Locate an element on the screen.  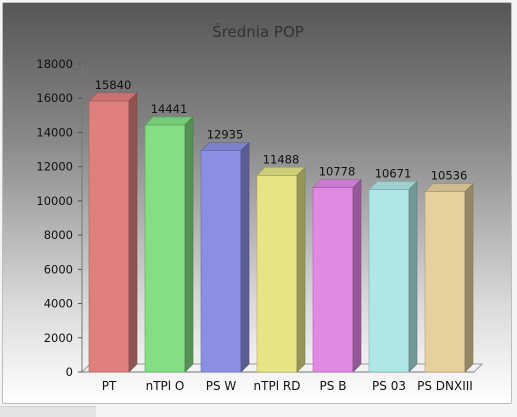
data-label: 11488 is located at coordinates (281, 159).